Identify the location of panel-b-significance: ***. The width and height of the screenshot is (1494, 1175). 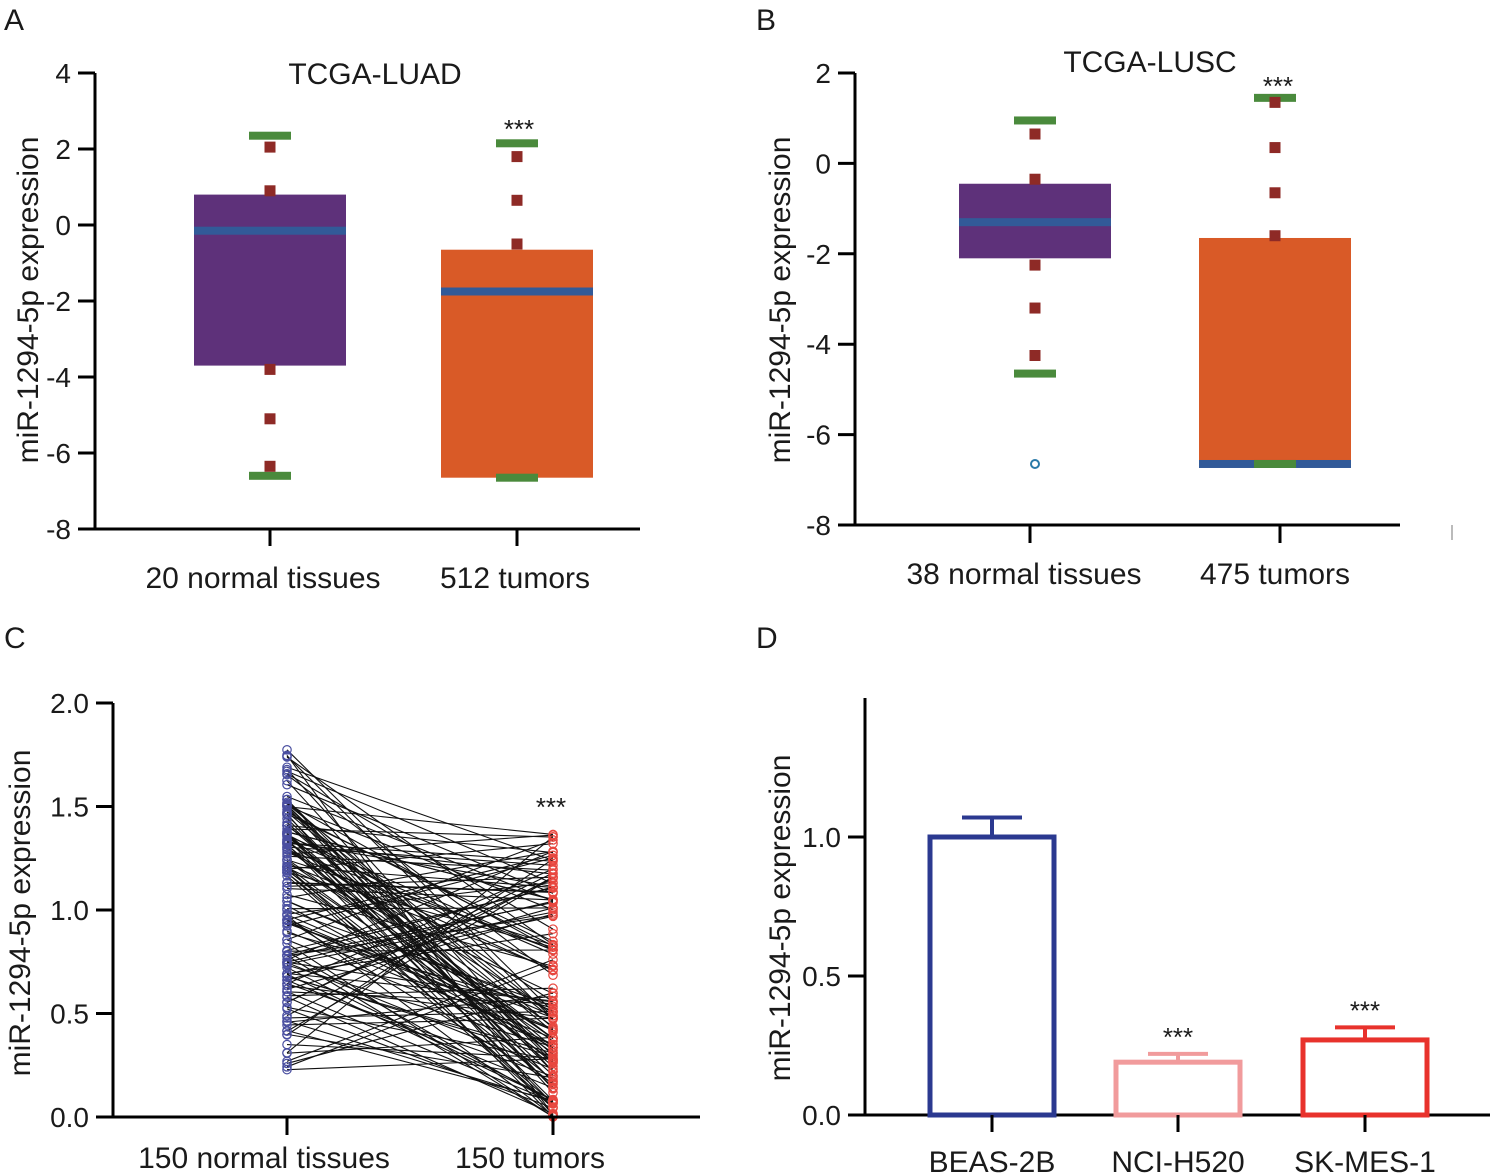
(1278, 86).